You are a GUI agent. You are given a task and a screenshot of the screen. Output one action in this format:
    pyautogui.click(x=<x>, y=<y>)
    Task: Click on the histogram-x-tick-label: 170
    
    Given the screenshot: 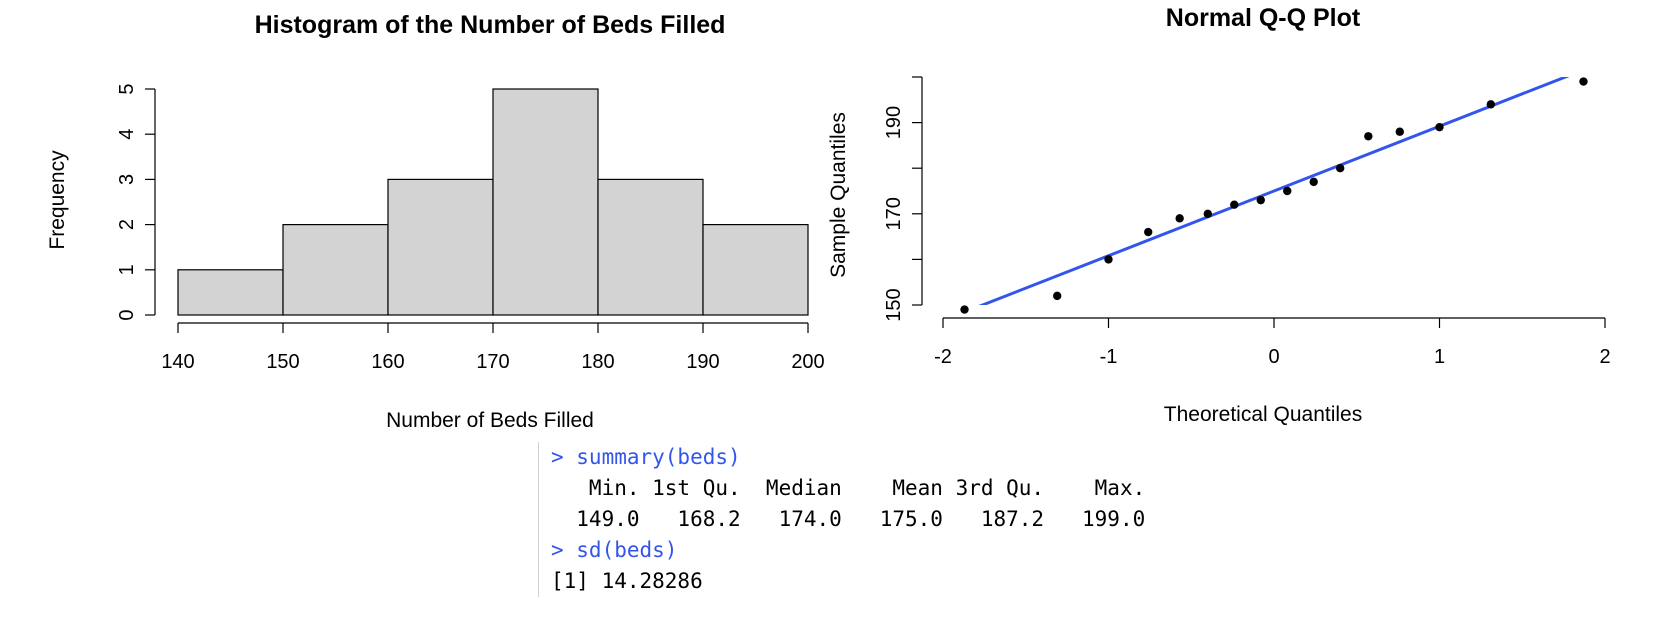 What is the action you would take?
    pyautogui.click(x=492, y=362)
    